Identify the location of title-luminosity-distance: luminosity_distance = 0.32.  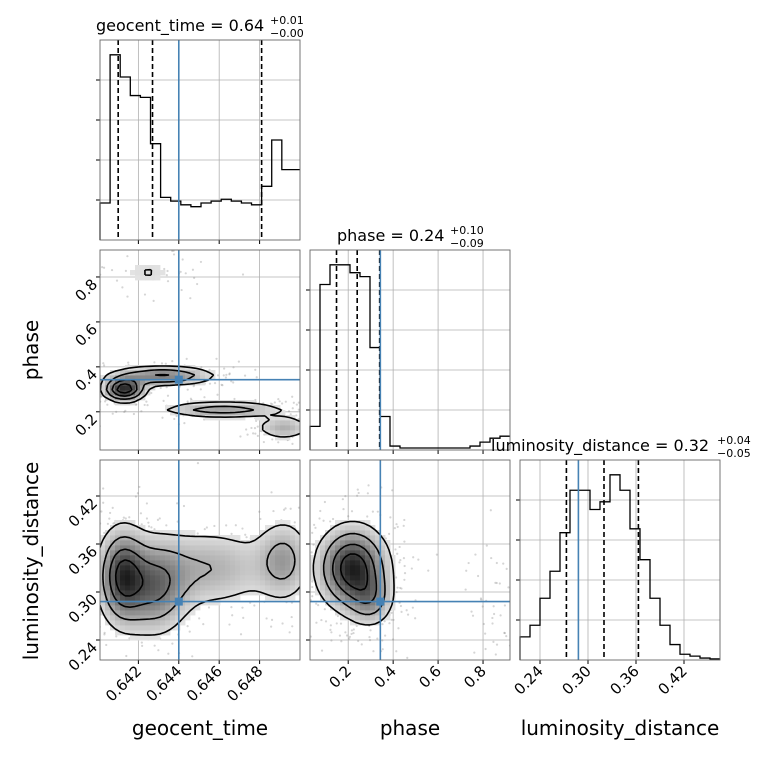
(600, 446).